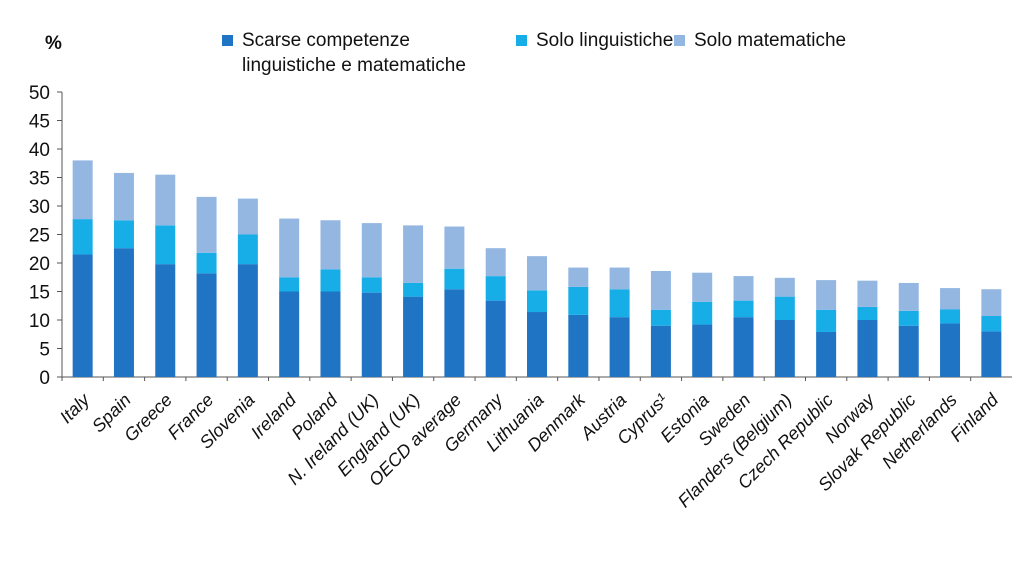  Describe the element at coordinates (39, 321) in the screenshot. I see `y-tick-label: 10` at that location.